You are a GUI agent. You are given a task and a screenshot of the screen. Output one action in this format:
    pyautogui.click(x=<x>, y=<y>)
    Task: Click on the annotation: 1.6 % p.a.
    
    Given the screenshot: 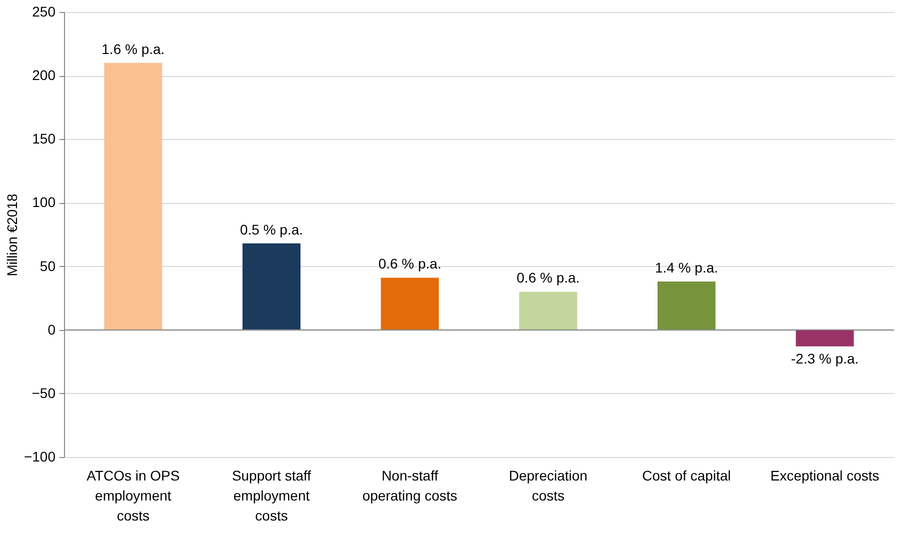 What is the action you would take?
    pyautogui.click(x=133, y=48)
    